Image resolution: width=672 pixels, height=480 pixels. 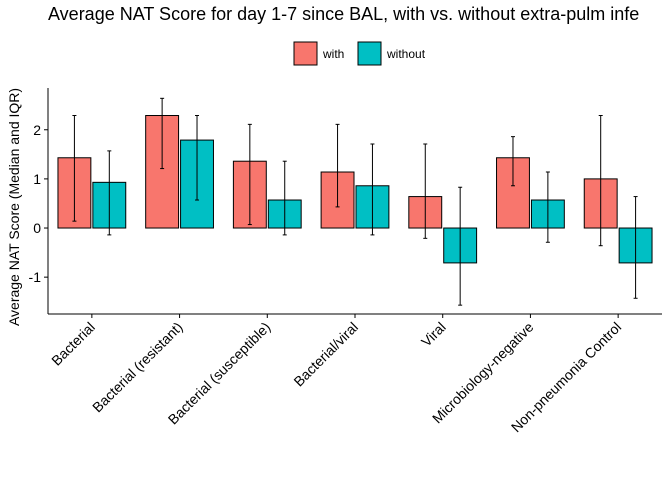 I want to click on y-tick-label-1: 0, so click(x=37, y=228).